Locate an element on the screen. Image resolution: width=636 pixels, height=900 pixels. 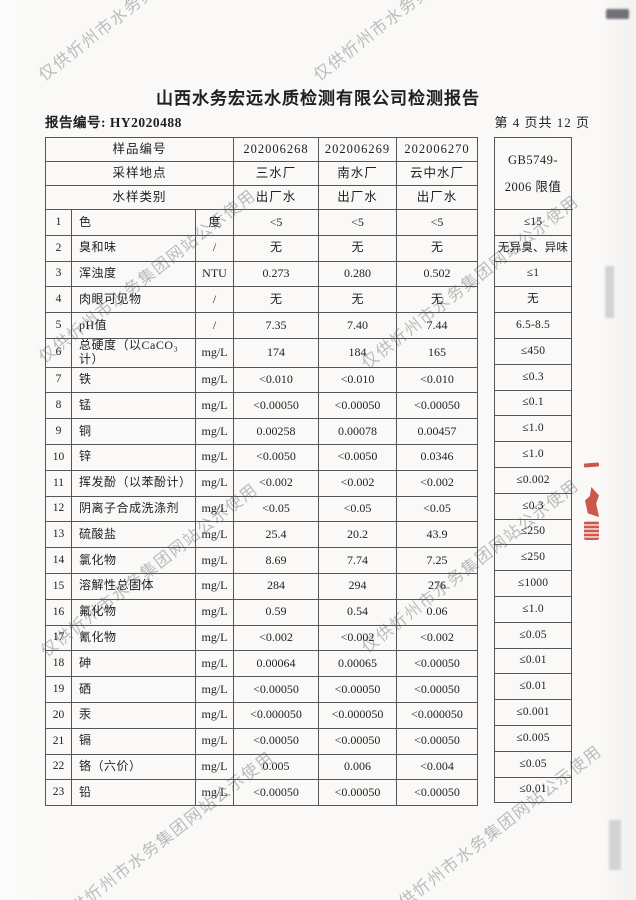
sample1-location-cell: 三水厂 is located at coordinates (276, 173).